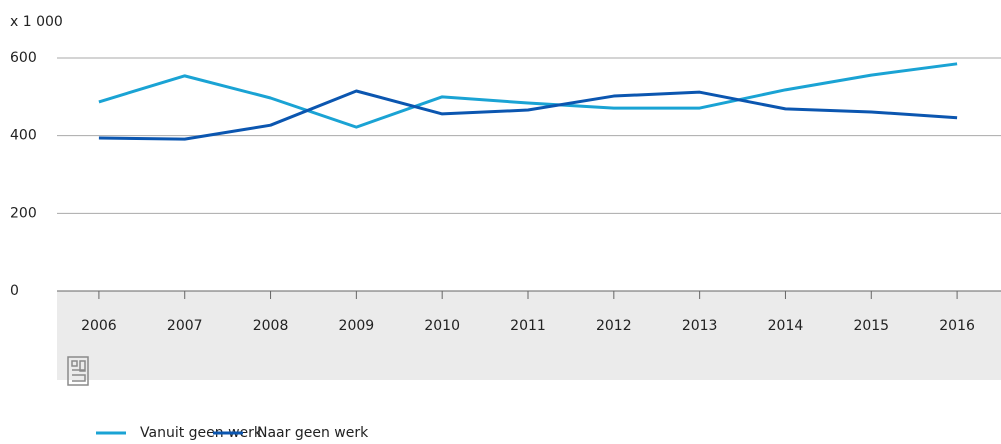  Describe the element at coordinates (357, 326) in the screenshot. I see `x-tick-label: 2009` at that location.